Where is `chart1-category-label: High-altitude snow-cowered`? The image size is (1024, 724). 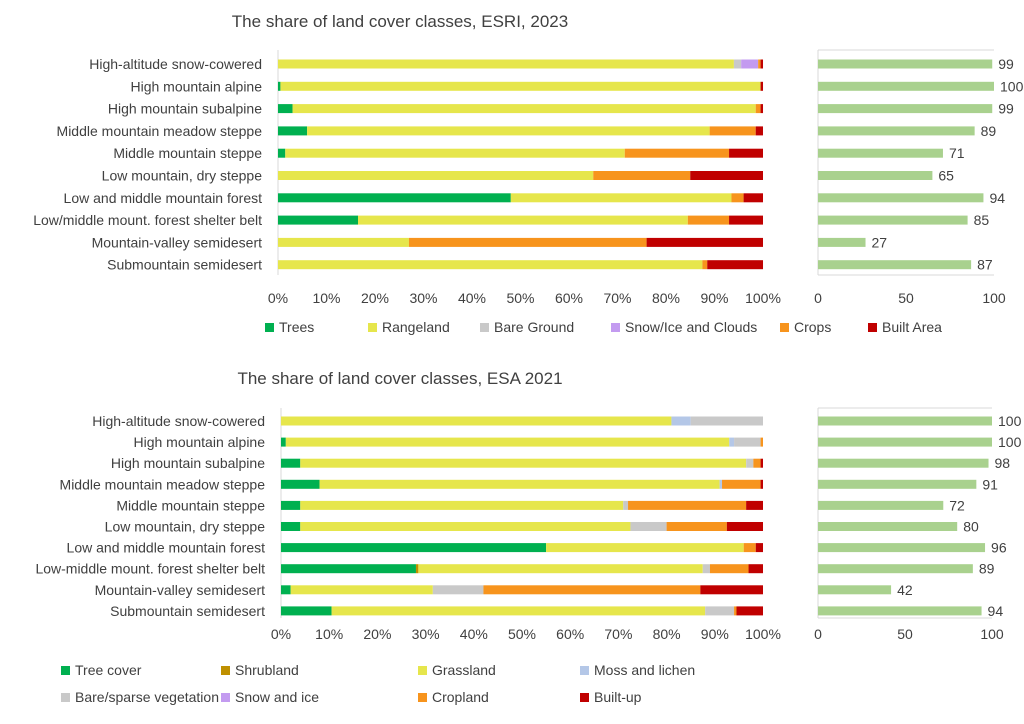 chart1-category-label: High-altitude snow-cowered is located at coordinates (175, 64).